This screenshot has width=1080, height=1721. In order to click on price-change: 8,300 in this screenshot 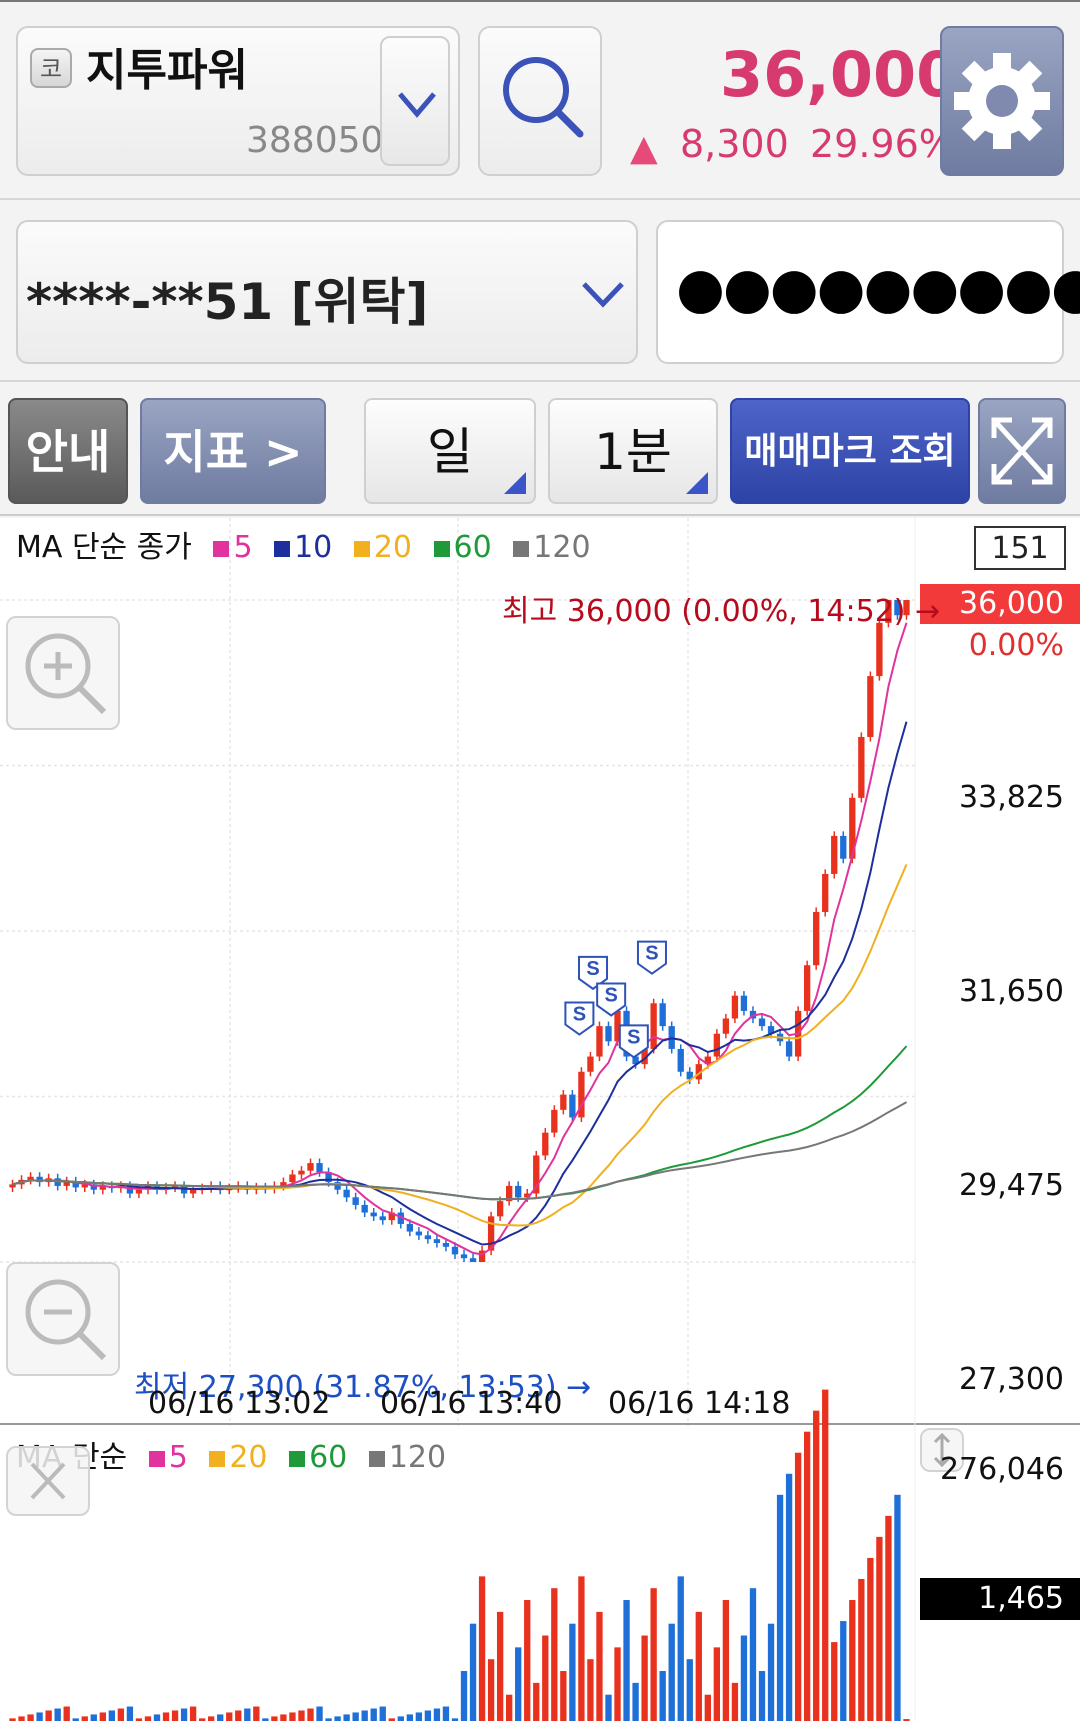, I will do `click(734, 144)`.